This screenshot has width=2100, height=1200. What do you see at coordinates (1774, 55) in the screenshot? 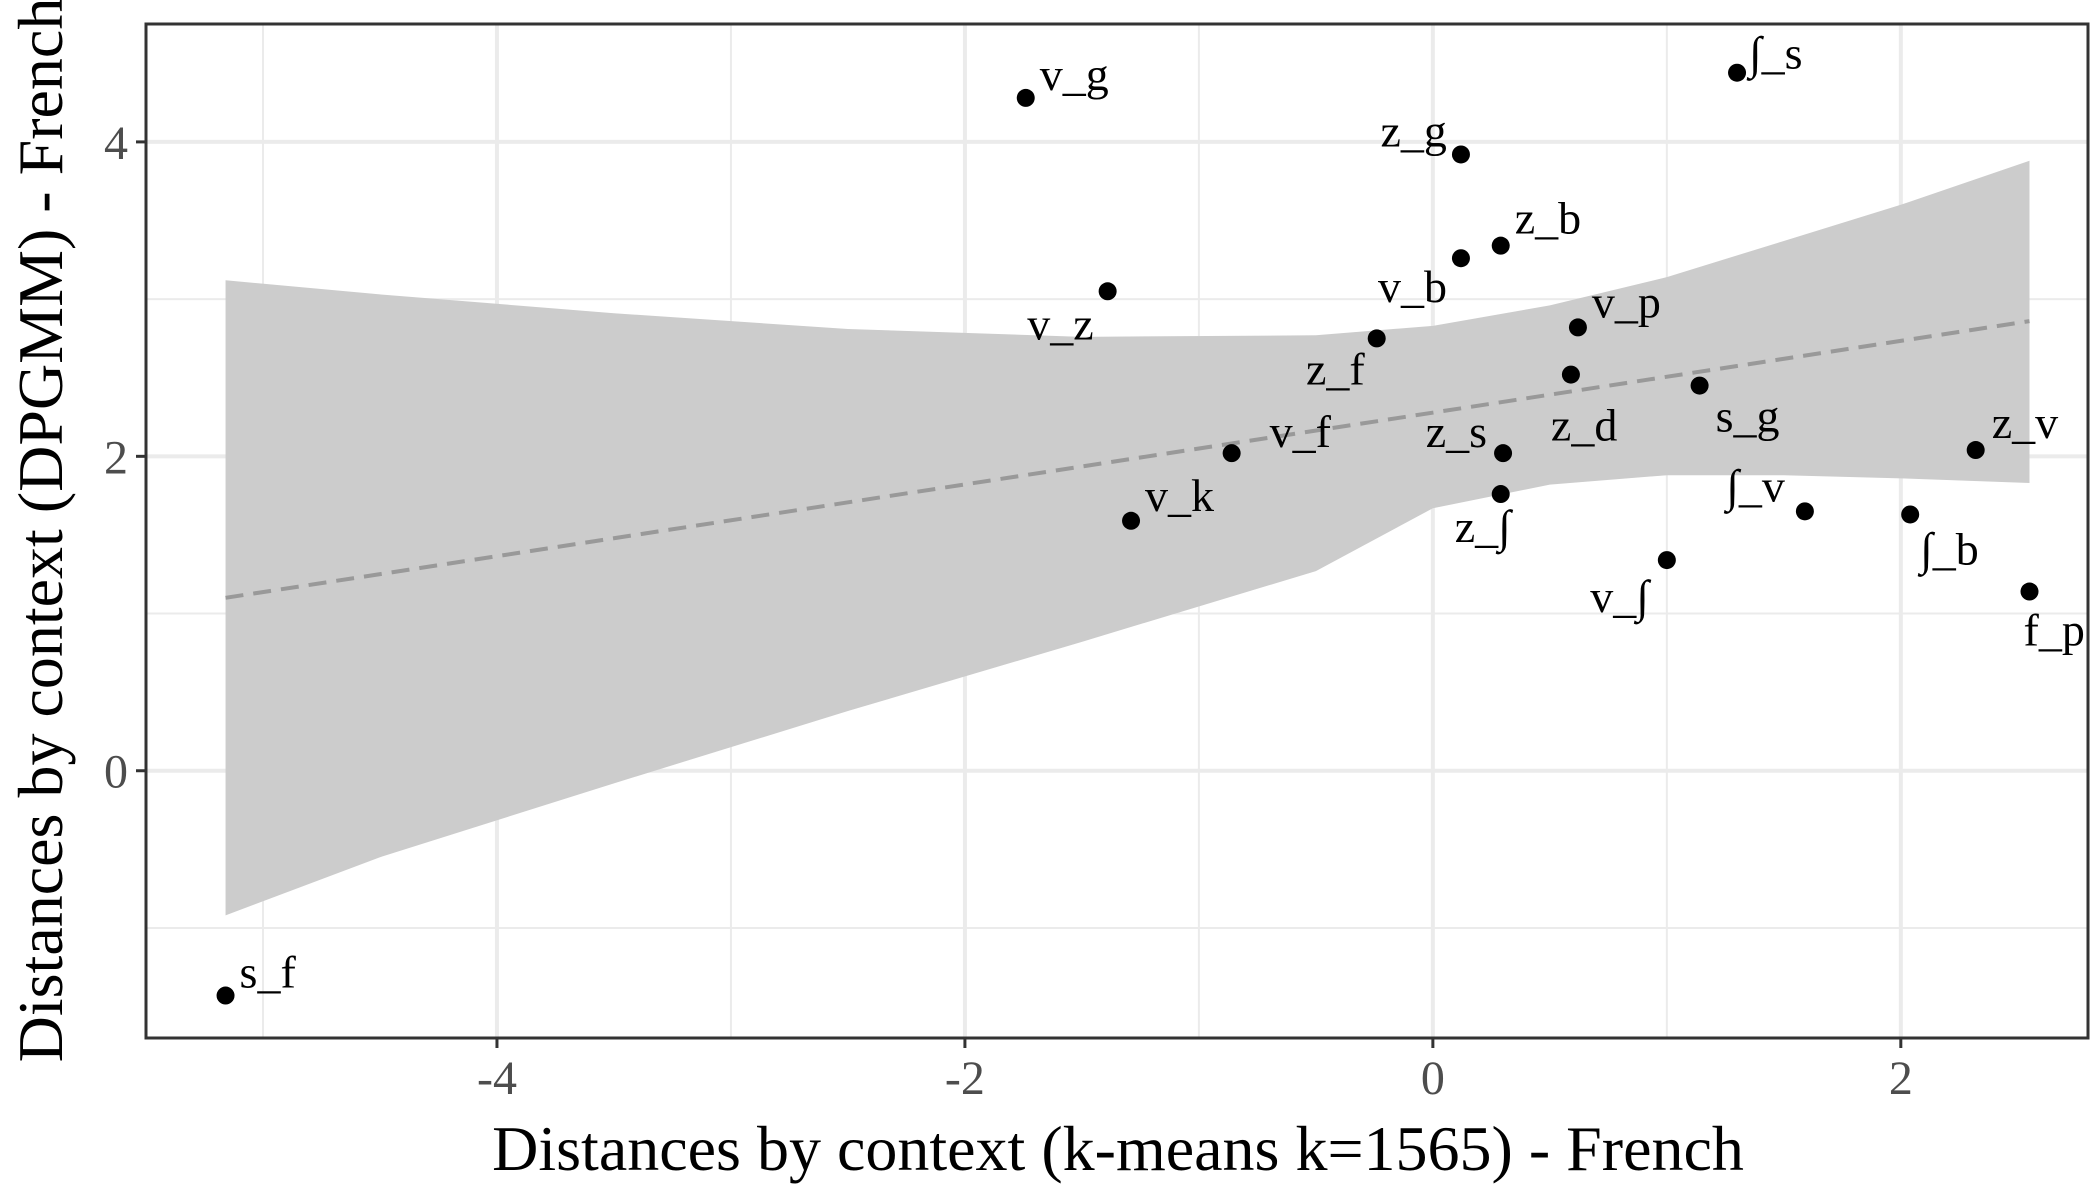
I see `point-label: ∫_s` at bounding box center [1774, 55].